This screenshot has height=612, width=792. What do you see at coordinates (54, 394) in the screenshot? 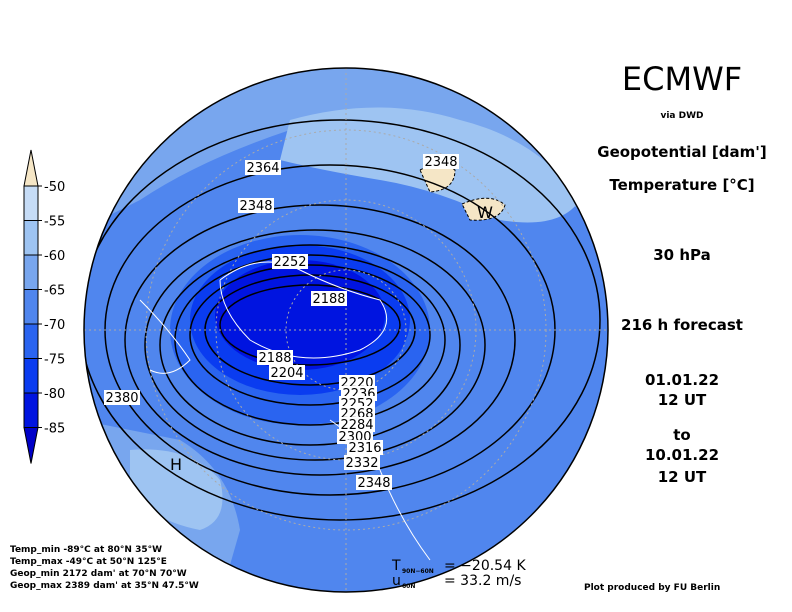
I see `legend-label: -80` at bounding box center [54, 394].